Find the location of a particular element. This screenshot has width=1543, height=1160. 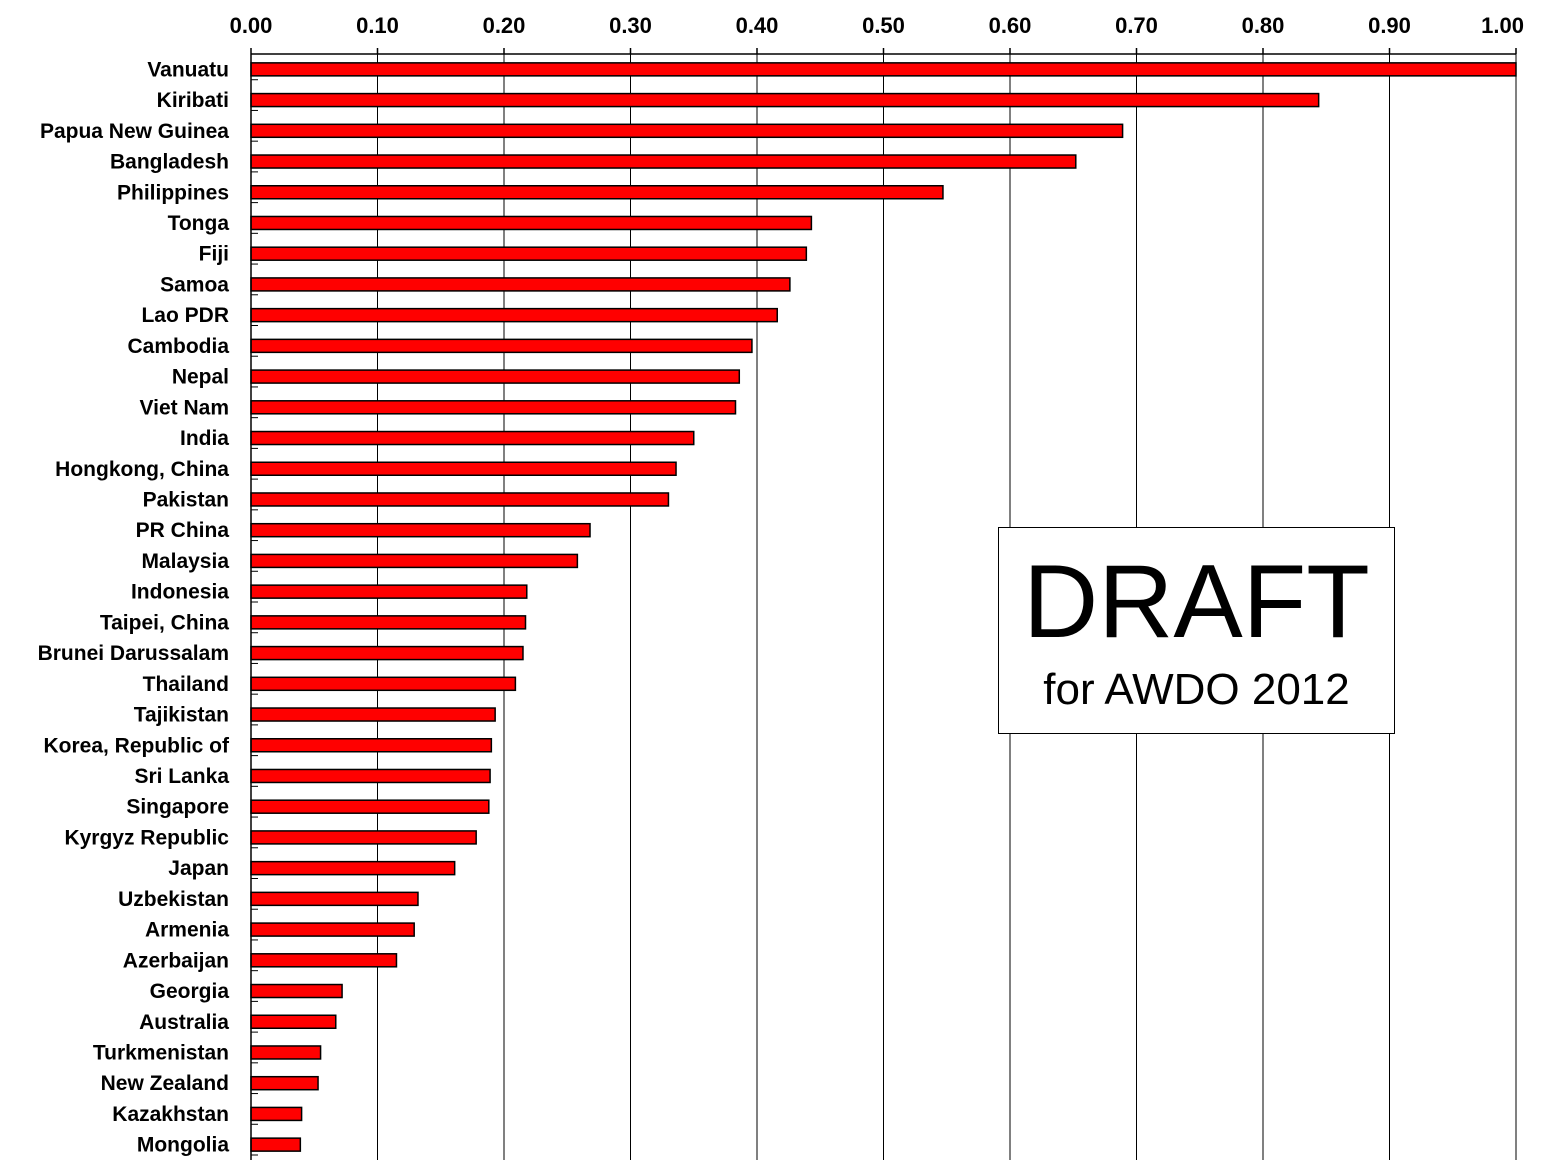

bar-tonga is located at coordinates (531, 223).